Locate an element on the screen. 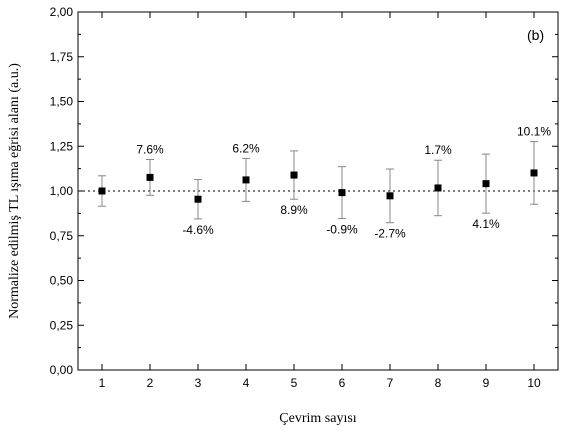 The width and height of the screenshot is (572, 434). y-tick-label: 1,00 is located at coordinates (62, 191).